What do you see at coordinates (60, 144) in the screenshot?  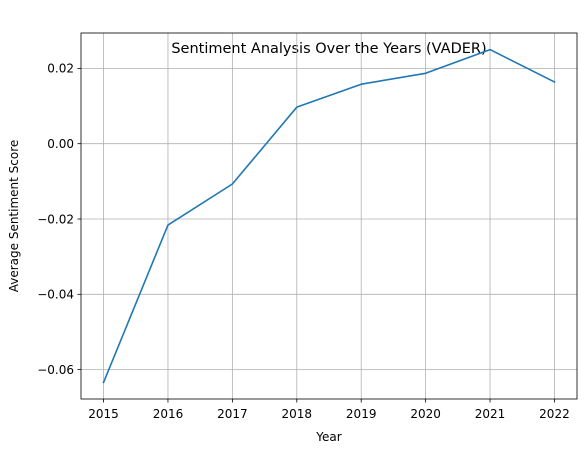 I see `y-tick-label: 0.00` at bounding box center [60, 144].